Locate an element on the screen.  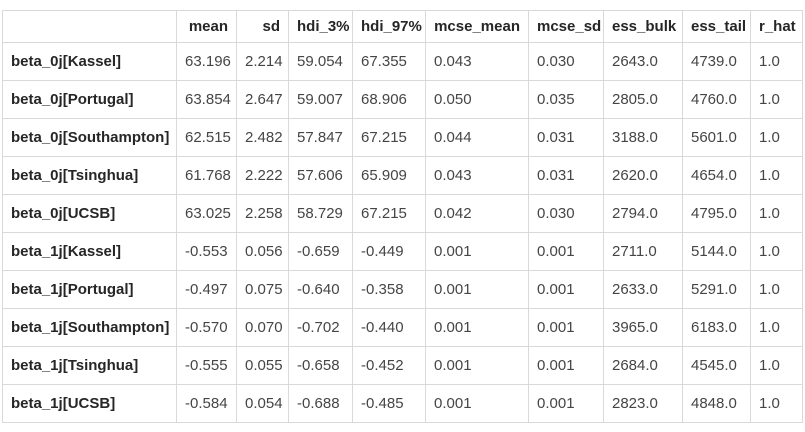
cell-ess-tail: 4795.0 is located at coordinates (716, 213).